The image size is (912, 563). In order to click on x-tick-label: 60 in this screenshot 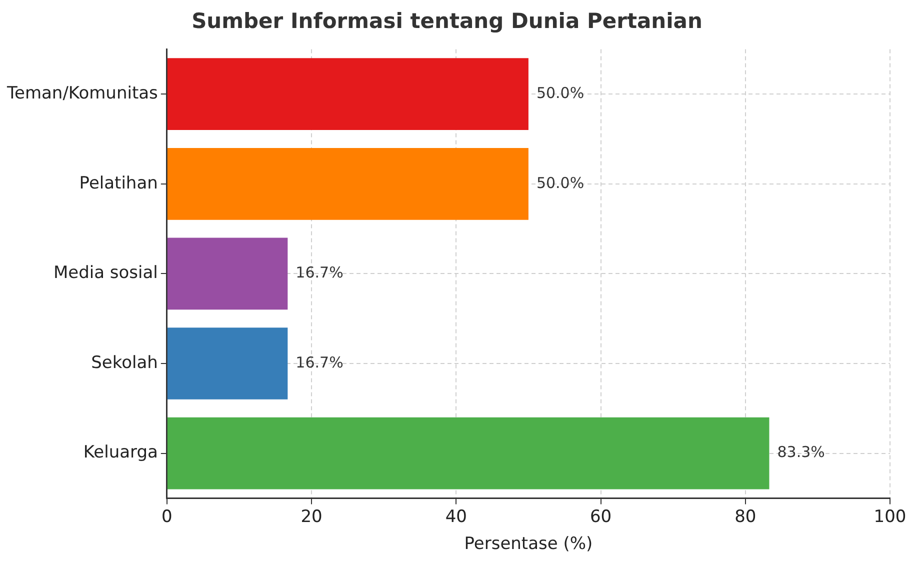, I will do `click(601, 516)`.